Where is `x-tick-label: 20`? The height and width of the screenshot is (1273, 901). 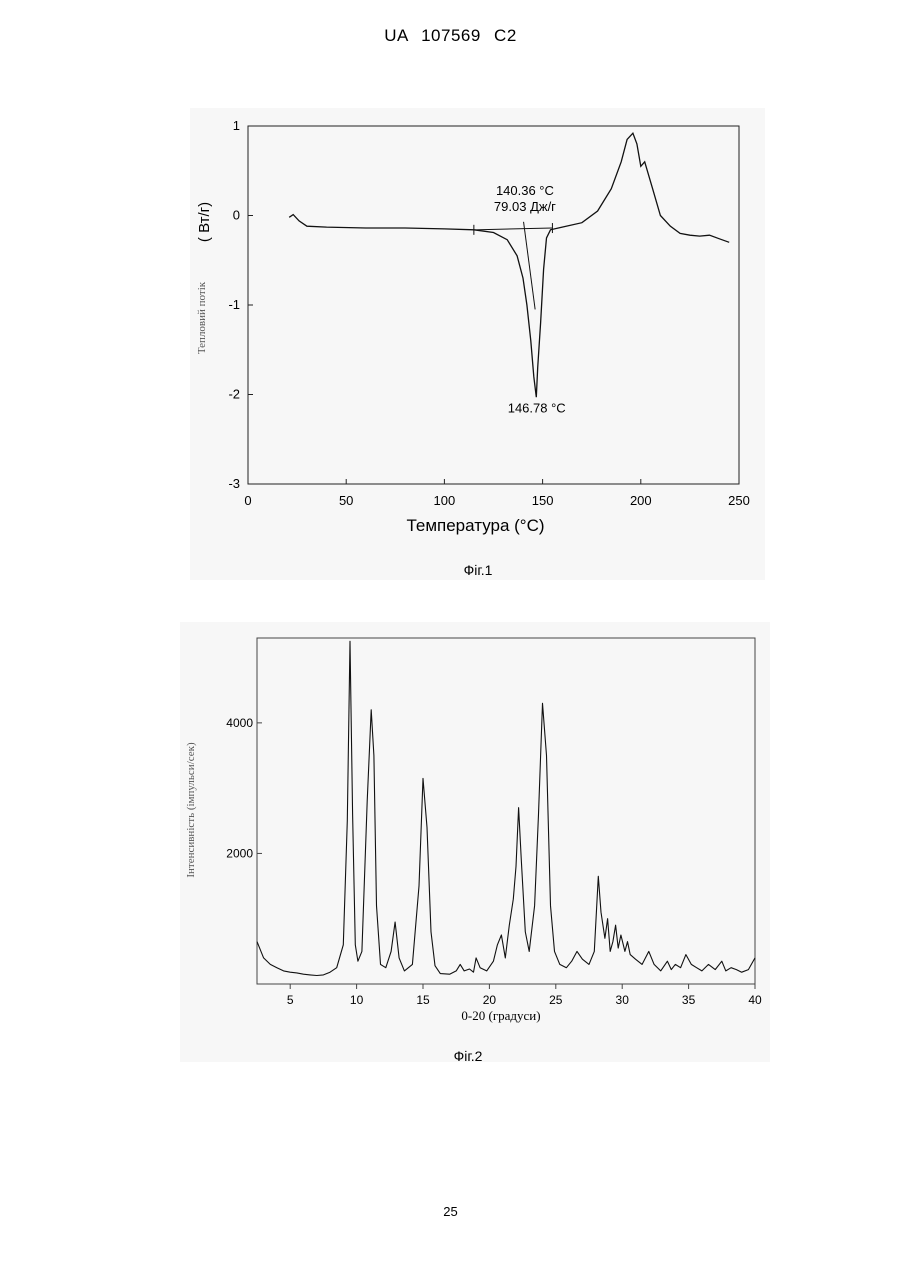
x-tick-label: 20 is located at coordinates (490, 1000).